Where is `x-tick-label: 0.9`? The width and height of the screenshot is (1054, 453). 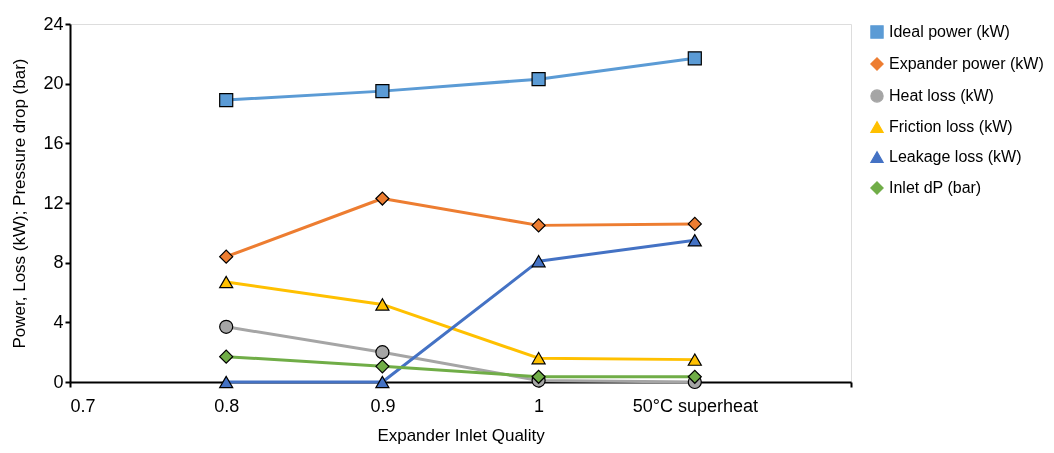
x-tick-label: 0.9 is located at coordinates (383, 405).